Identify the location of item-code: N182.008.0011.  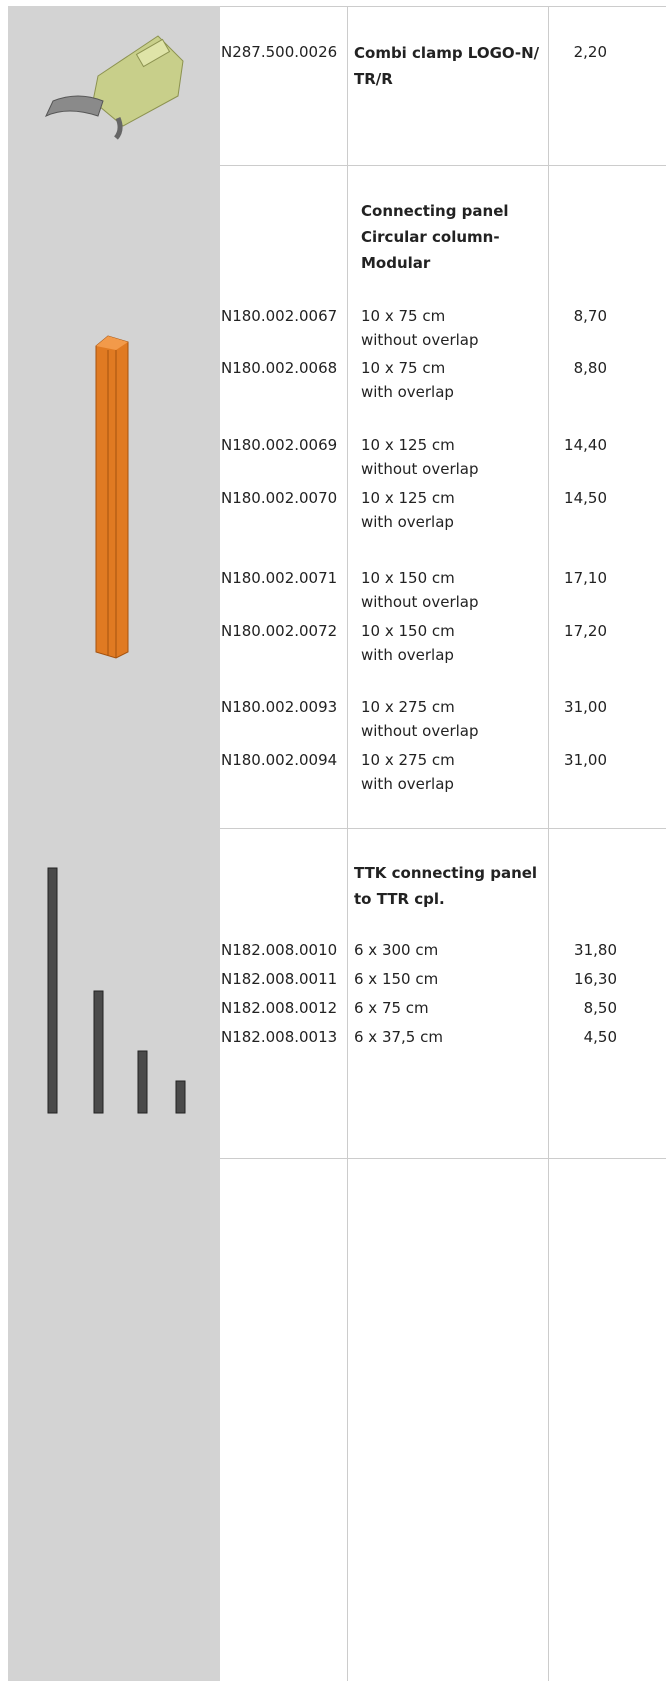
(279, 979).